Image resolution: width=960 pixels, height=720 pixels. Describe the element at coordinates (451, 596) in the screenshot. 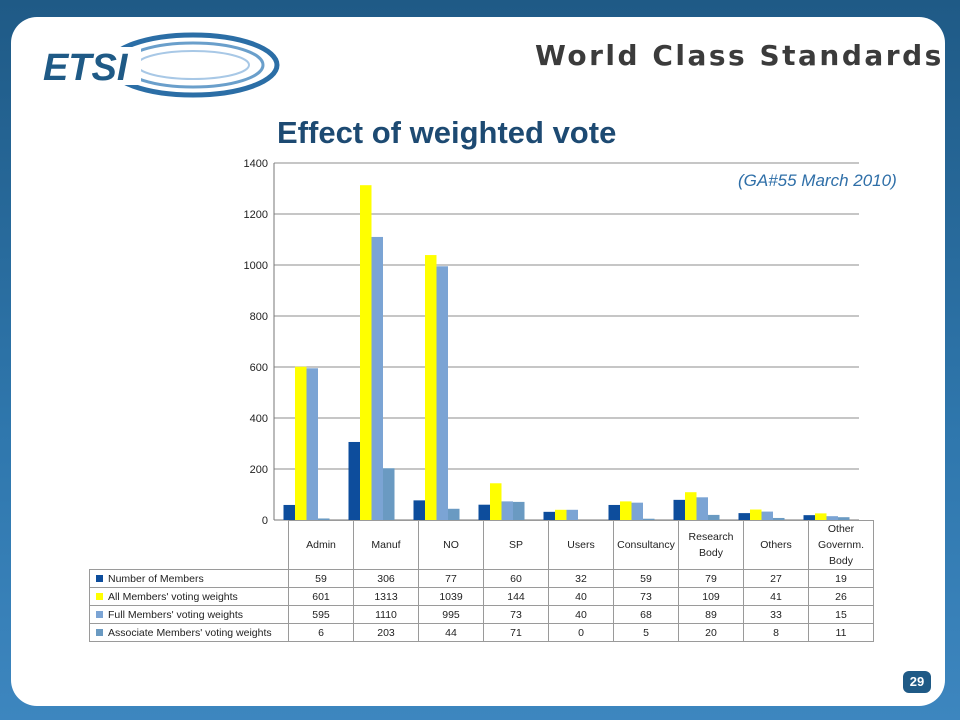

I see `data-label: 1039` at that location.